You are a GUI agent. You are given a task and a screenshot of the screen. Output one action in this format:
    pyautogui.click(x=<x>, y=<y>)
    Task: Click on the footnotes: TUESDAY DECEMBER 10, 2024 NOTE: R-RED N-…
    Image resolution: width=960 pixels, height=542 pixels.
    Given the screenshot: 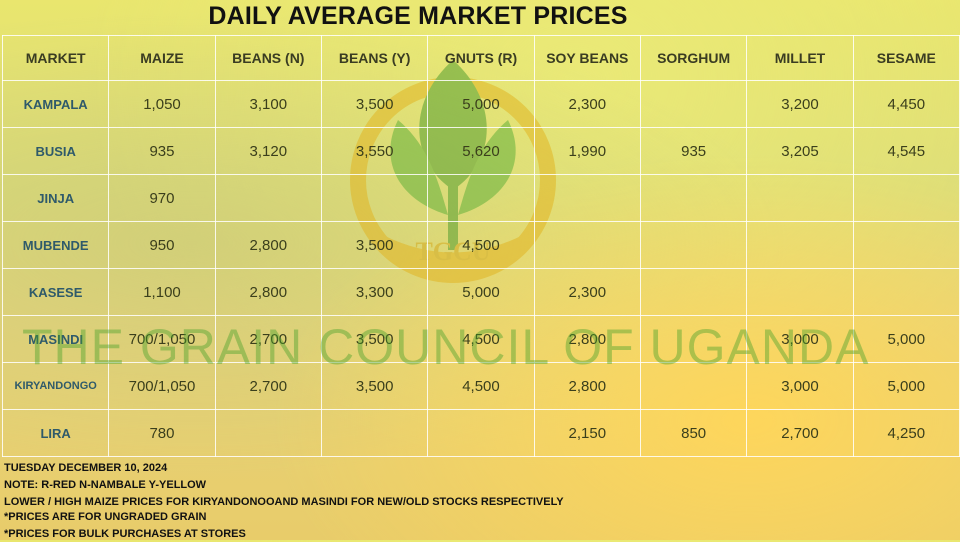 What is the action you would take?
    pyautogui.click(x=474, y=501)
    